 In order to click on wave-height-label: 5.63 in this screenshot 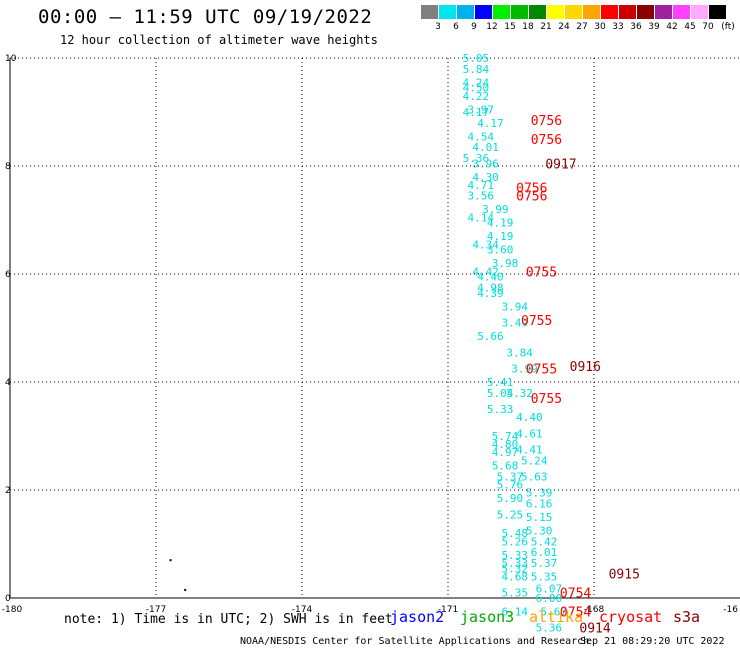, I will do `click(534, 477)`.